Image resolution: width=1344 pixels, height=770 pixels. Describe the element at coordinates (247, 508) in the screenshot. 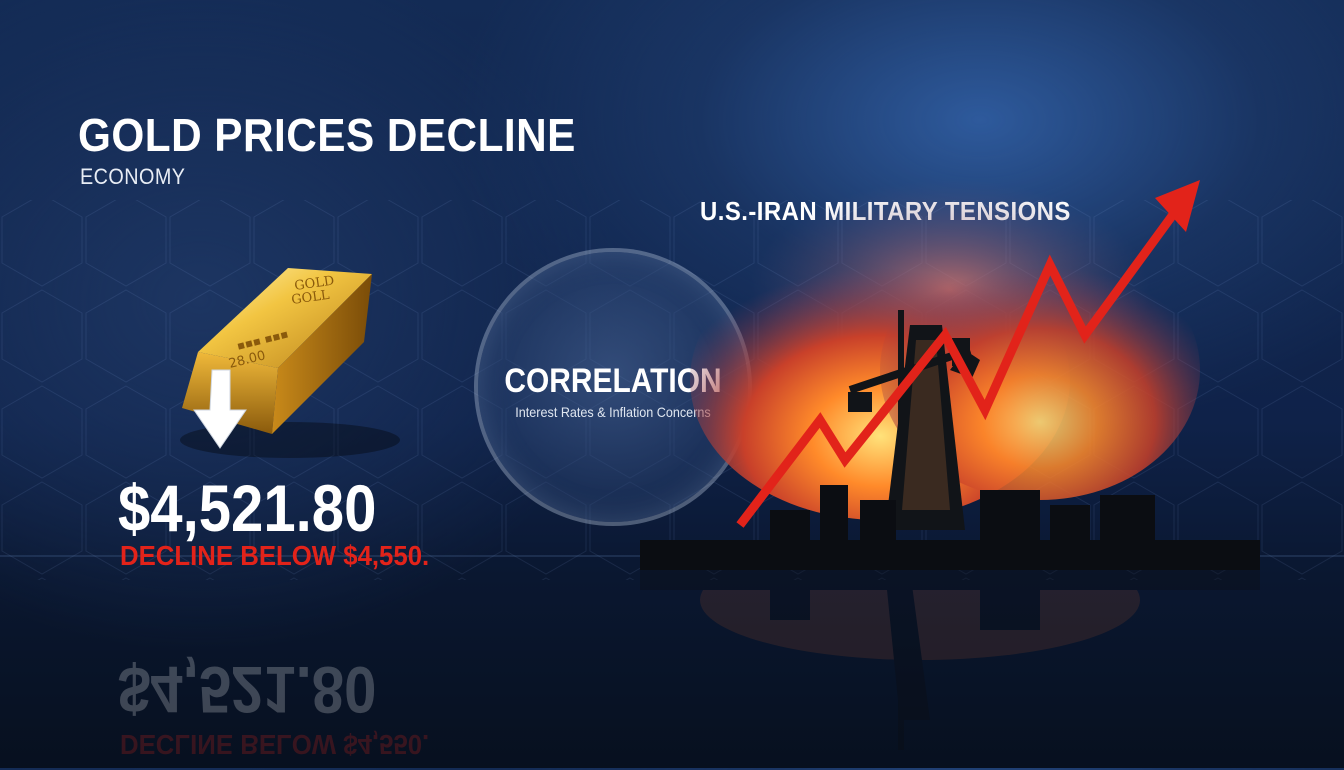

I see `price-value: $4,521.80` at that location.